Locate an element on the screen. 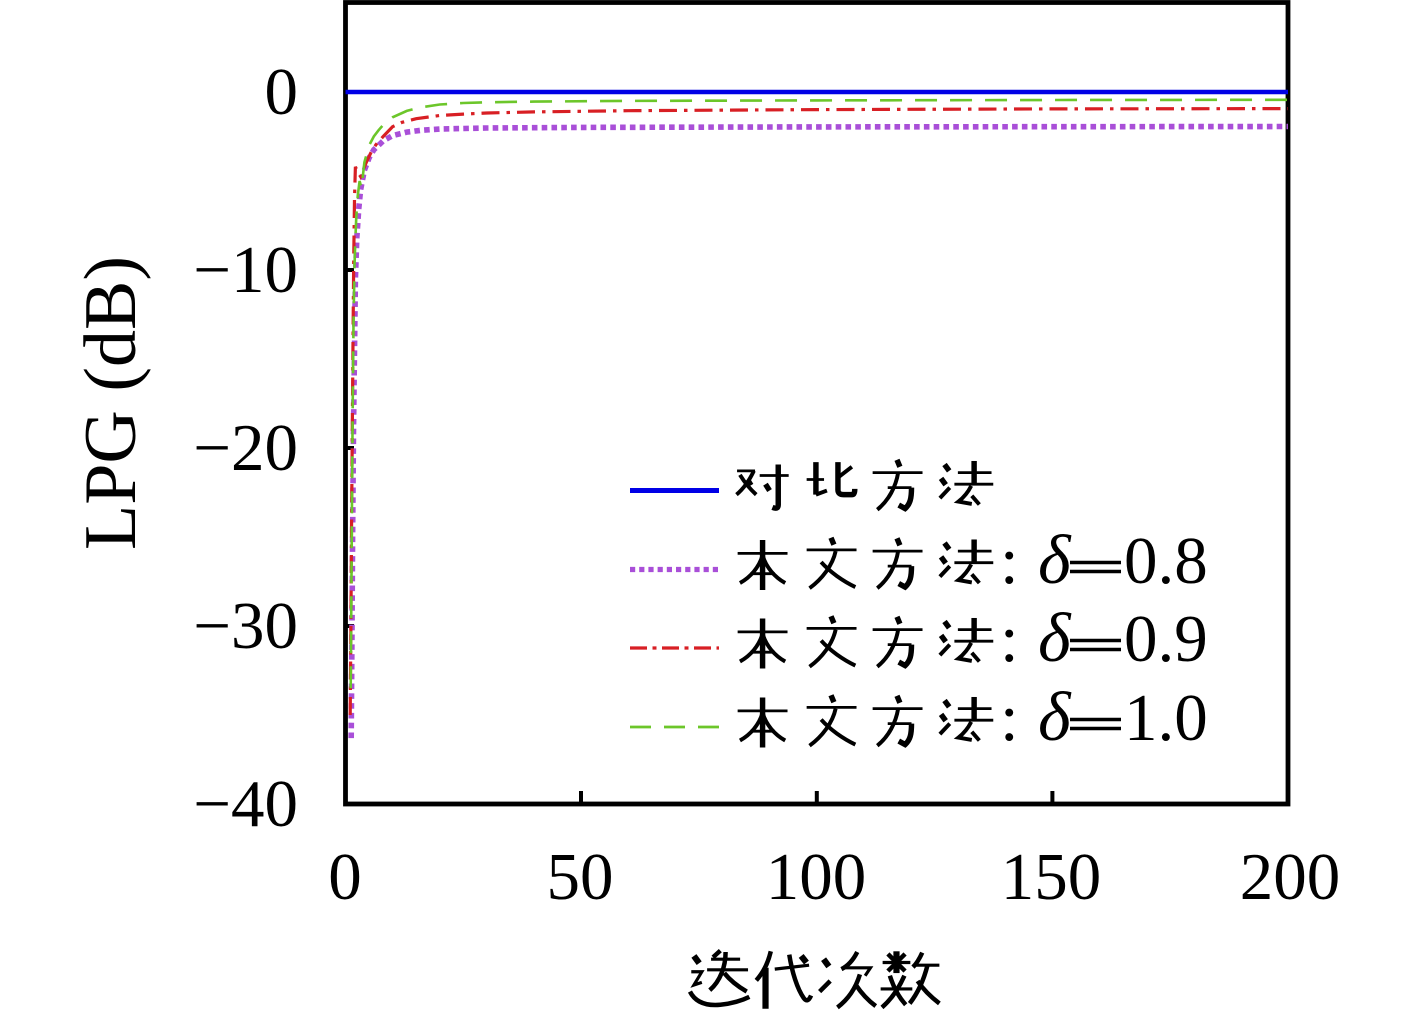  svg-text: 50 is located at coordinates (580, 877).